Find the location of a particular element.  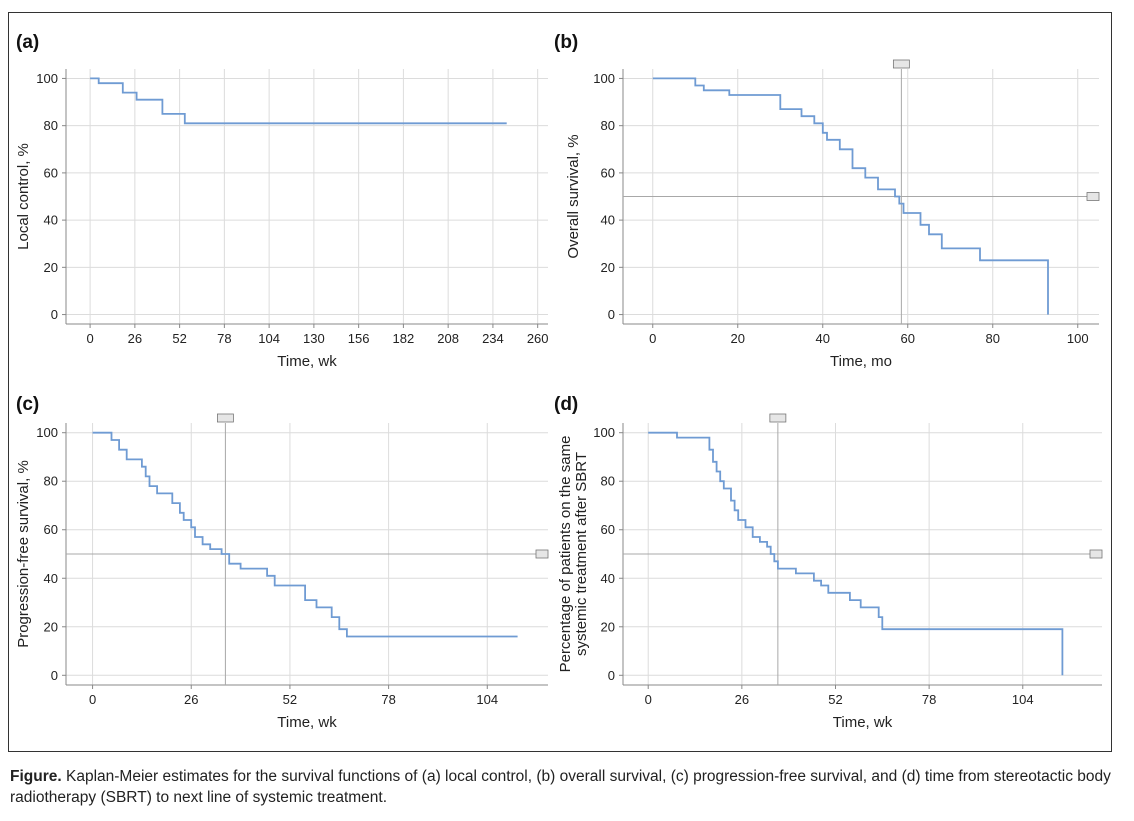

x-tick-label: 208 is located at coordinates (448, 338).